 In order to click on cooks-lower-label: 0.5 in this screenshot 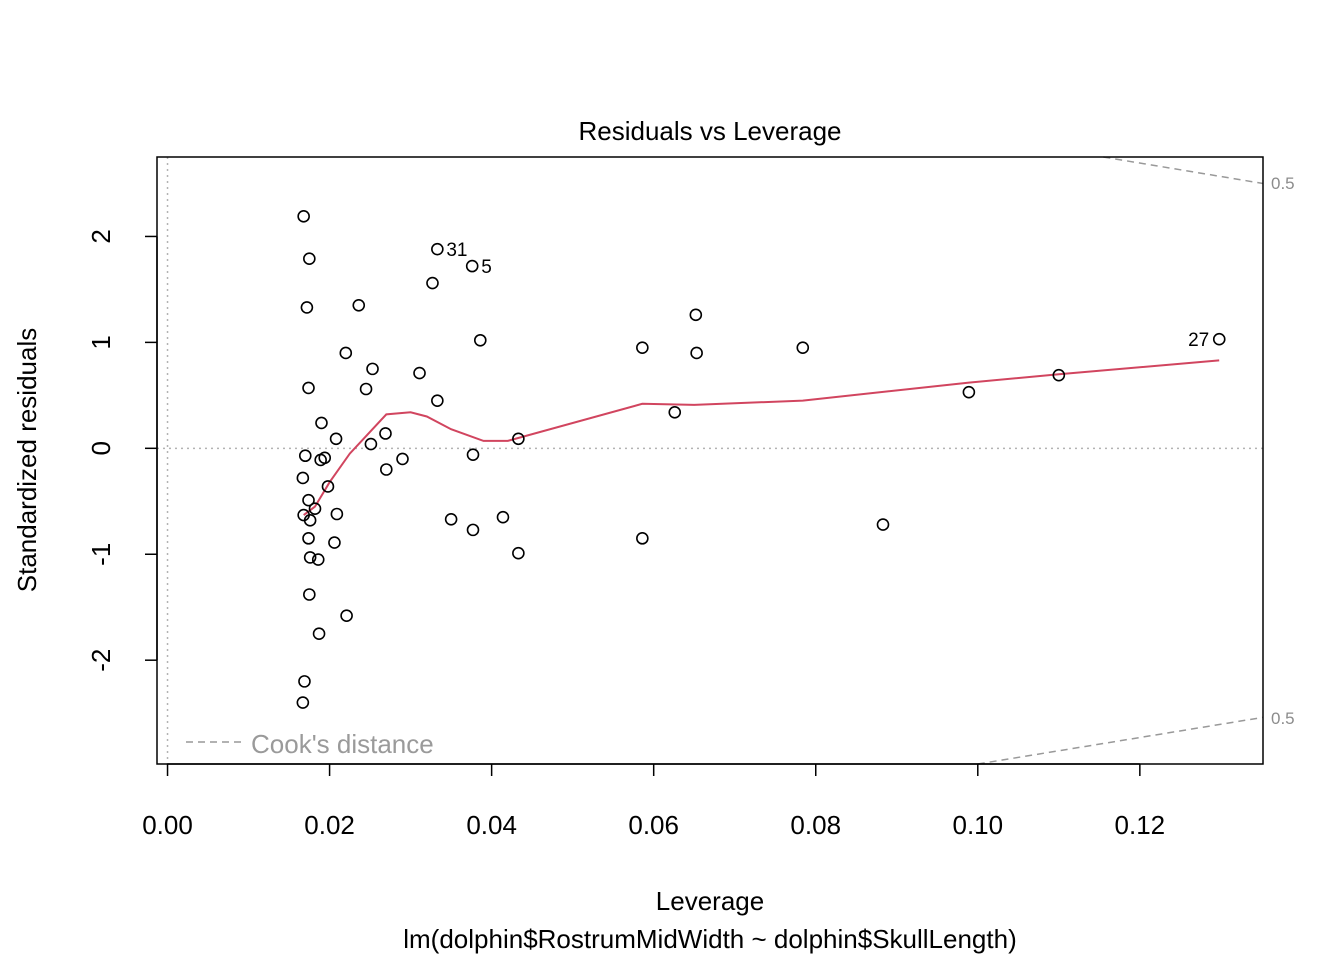, I will do `click(1283, 718)`.